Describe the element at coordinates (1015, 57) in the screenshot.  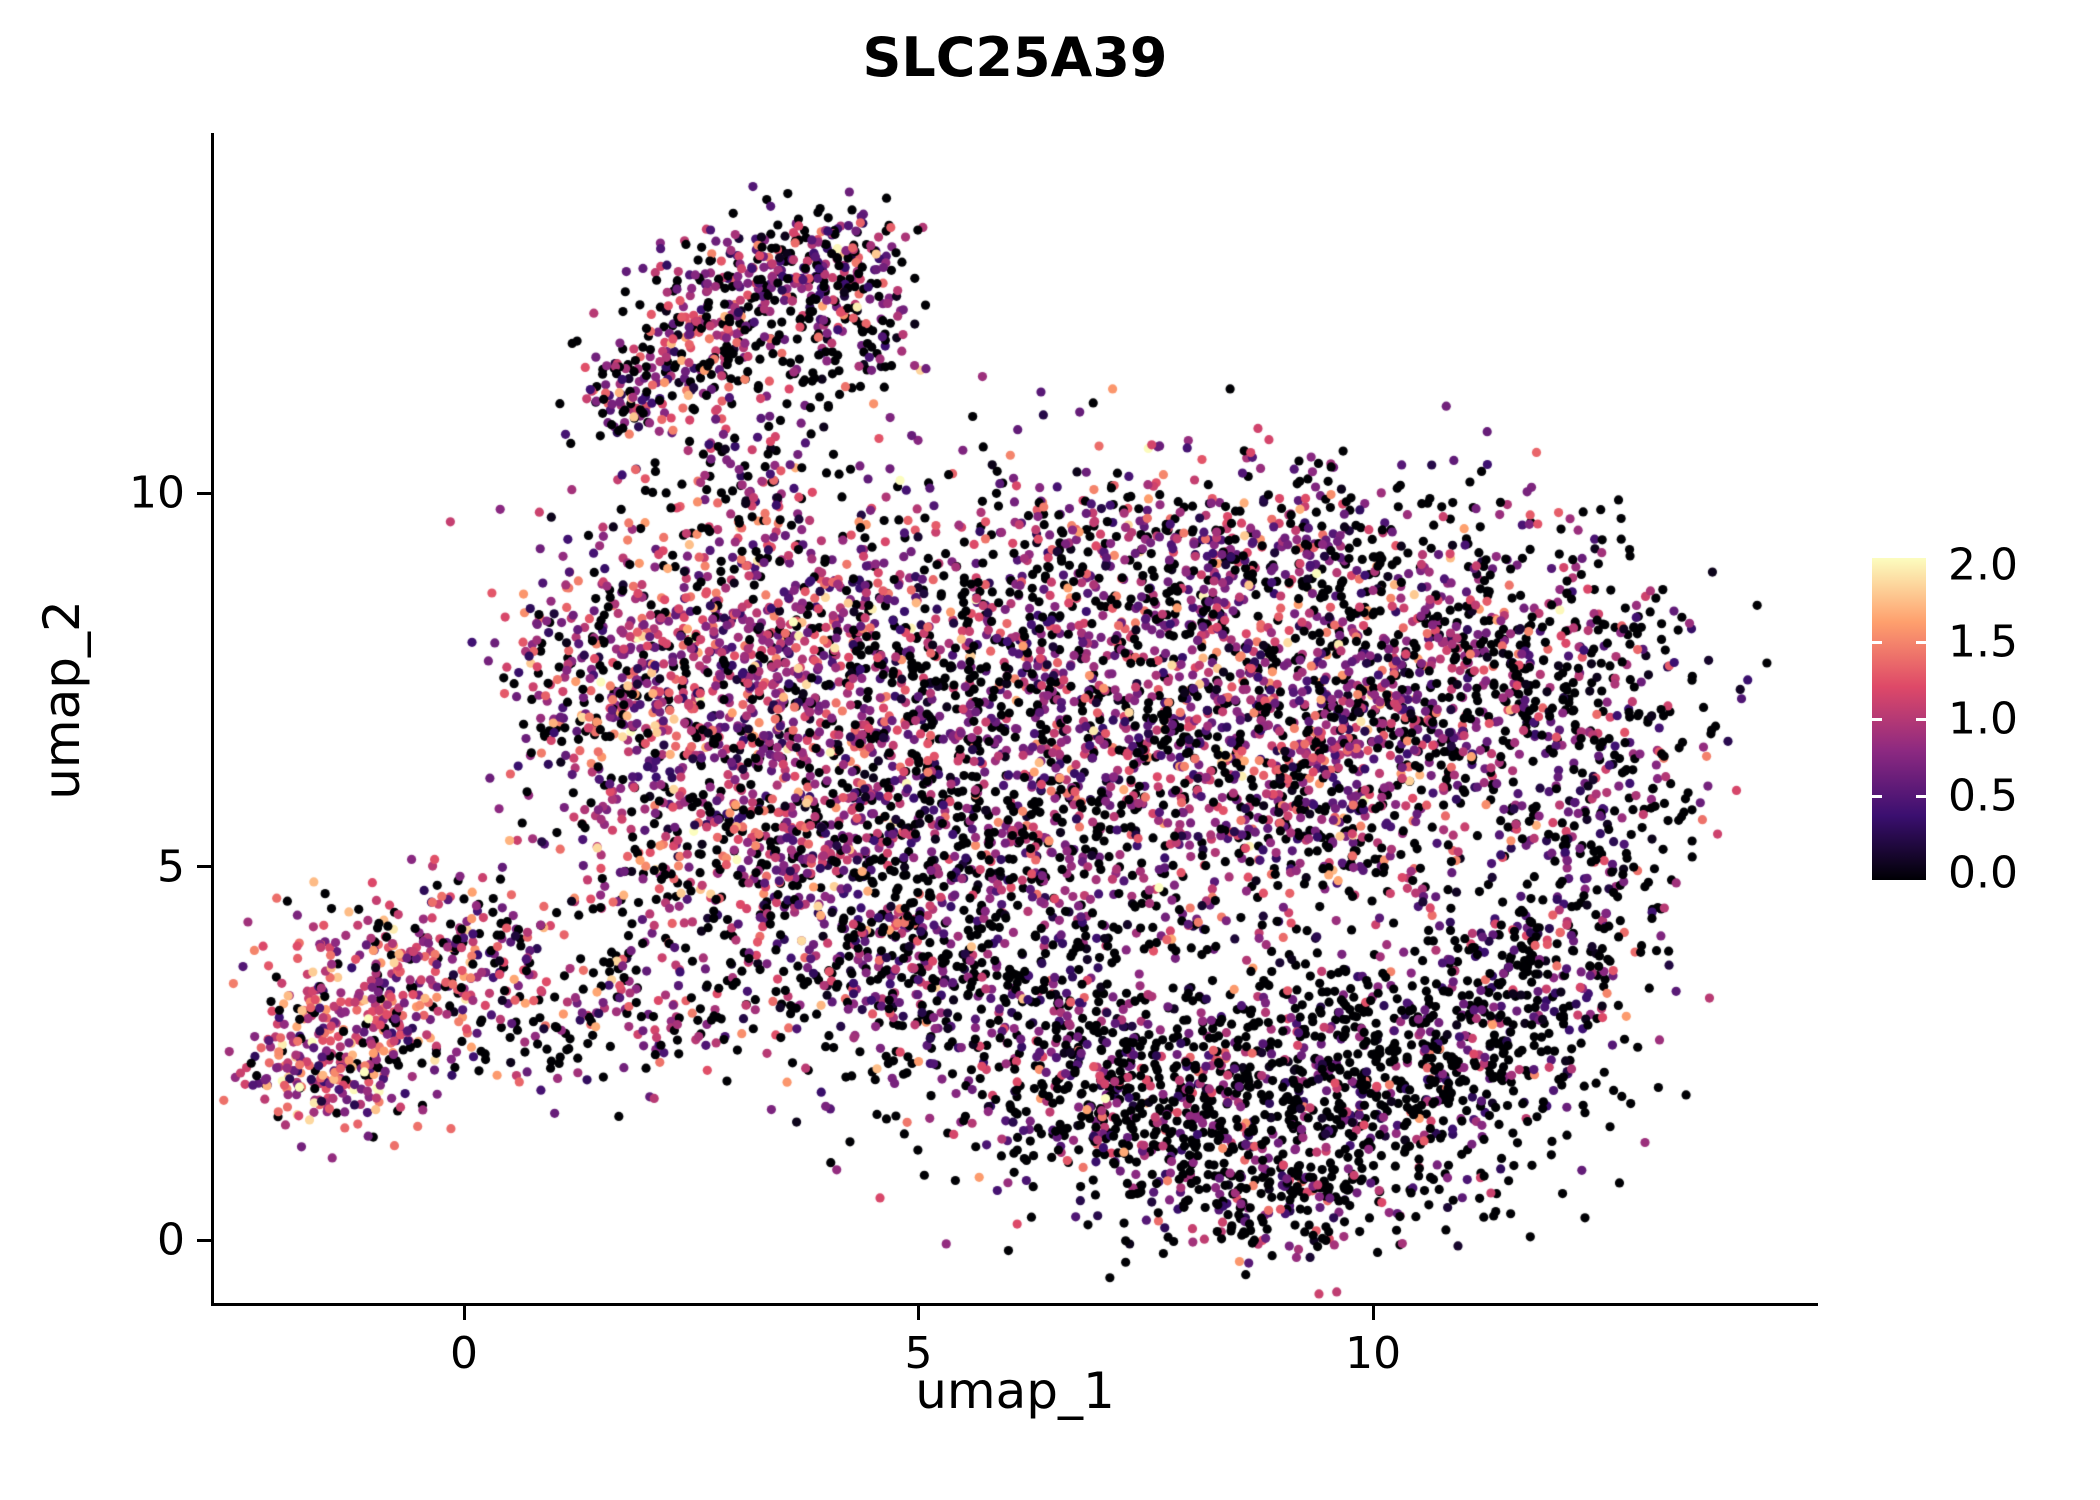
I see `chart-title: SLC25A39` at that location.